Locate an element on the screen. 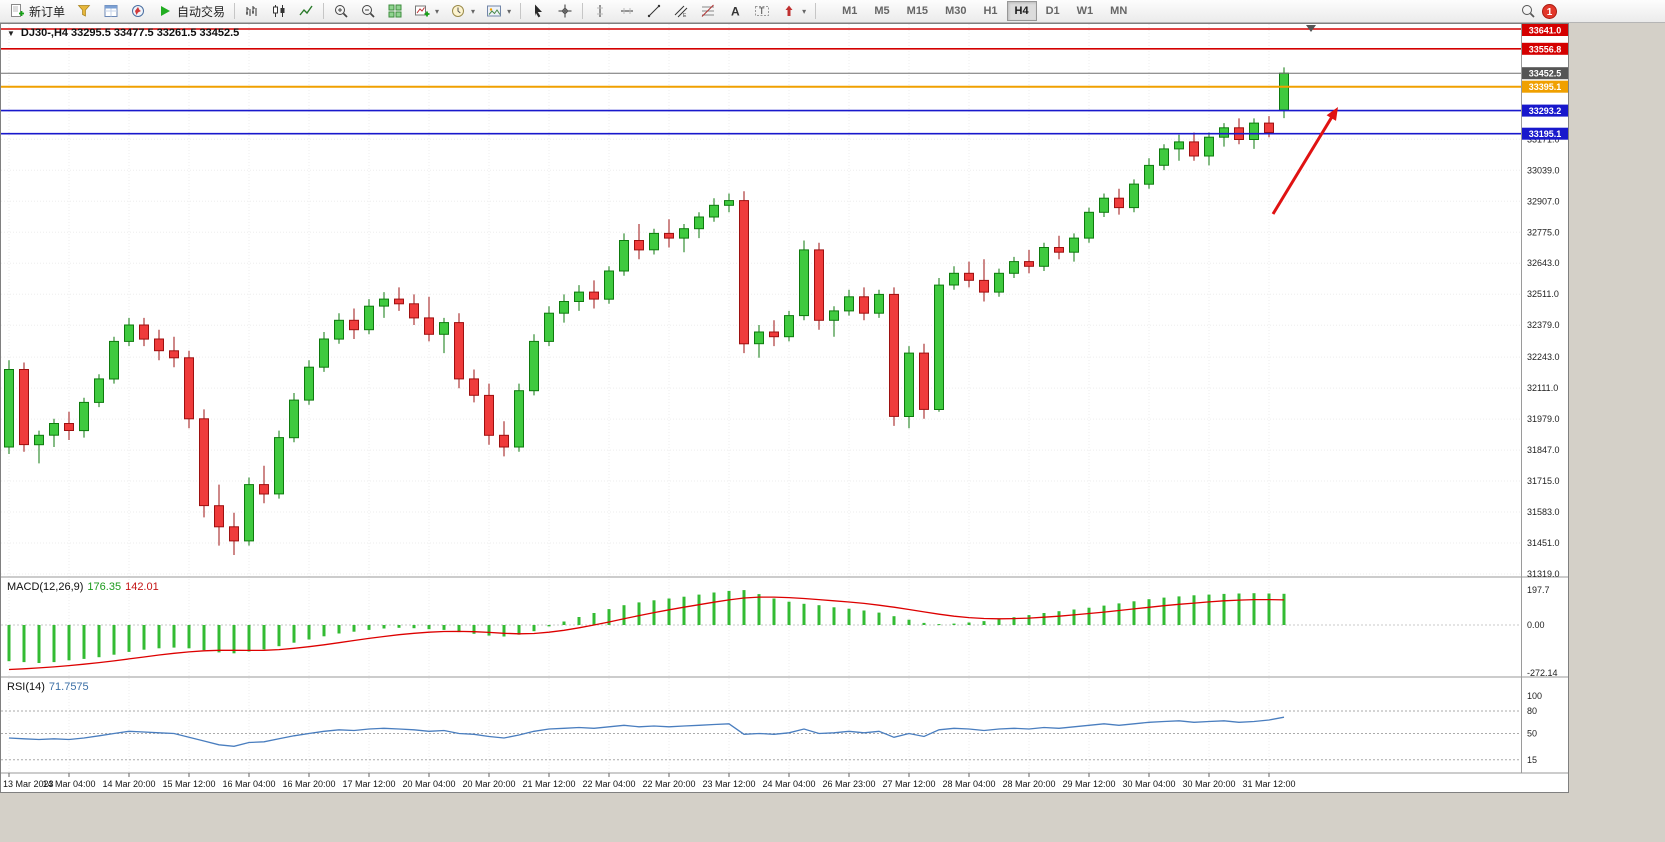 Image resolution: width=1665 pixels, height=842 pixels. cursor-button is located at coordinates (538, 11).